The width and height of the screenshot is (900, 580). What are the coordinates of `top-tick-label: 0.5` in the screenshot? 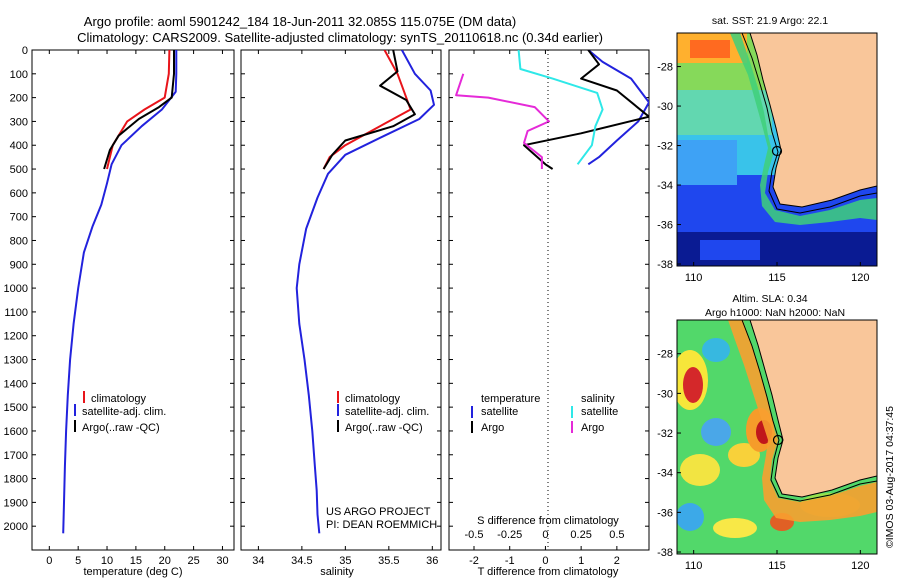 It's located at (616, 535).